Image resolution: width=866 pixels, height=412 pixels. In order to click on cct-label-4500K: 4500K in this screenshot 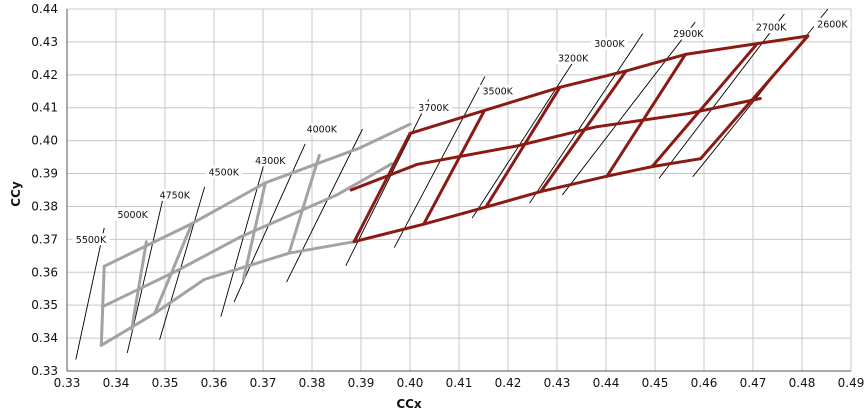, I will do `click(224, 172)`.